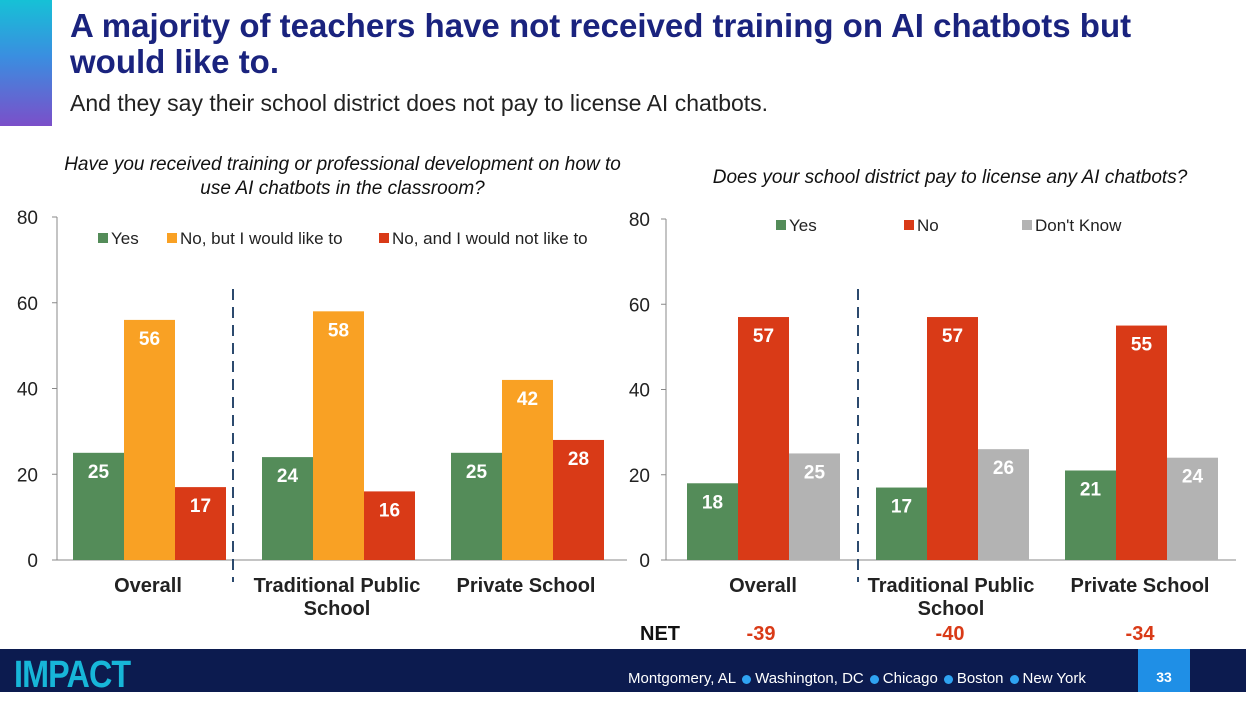  I want to click on legend-label: Don't Know, so click(1078, 225).